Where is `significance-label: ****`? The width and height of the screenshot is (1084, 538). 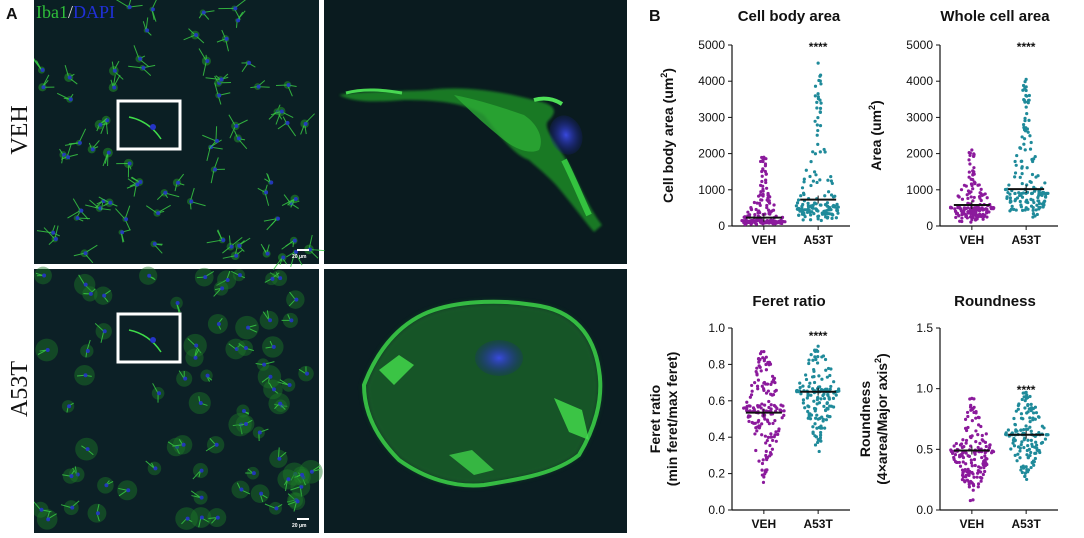
significance-label: **** is located at coordinates (1026, 47).